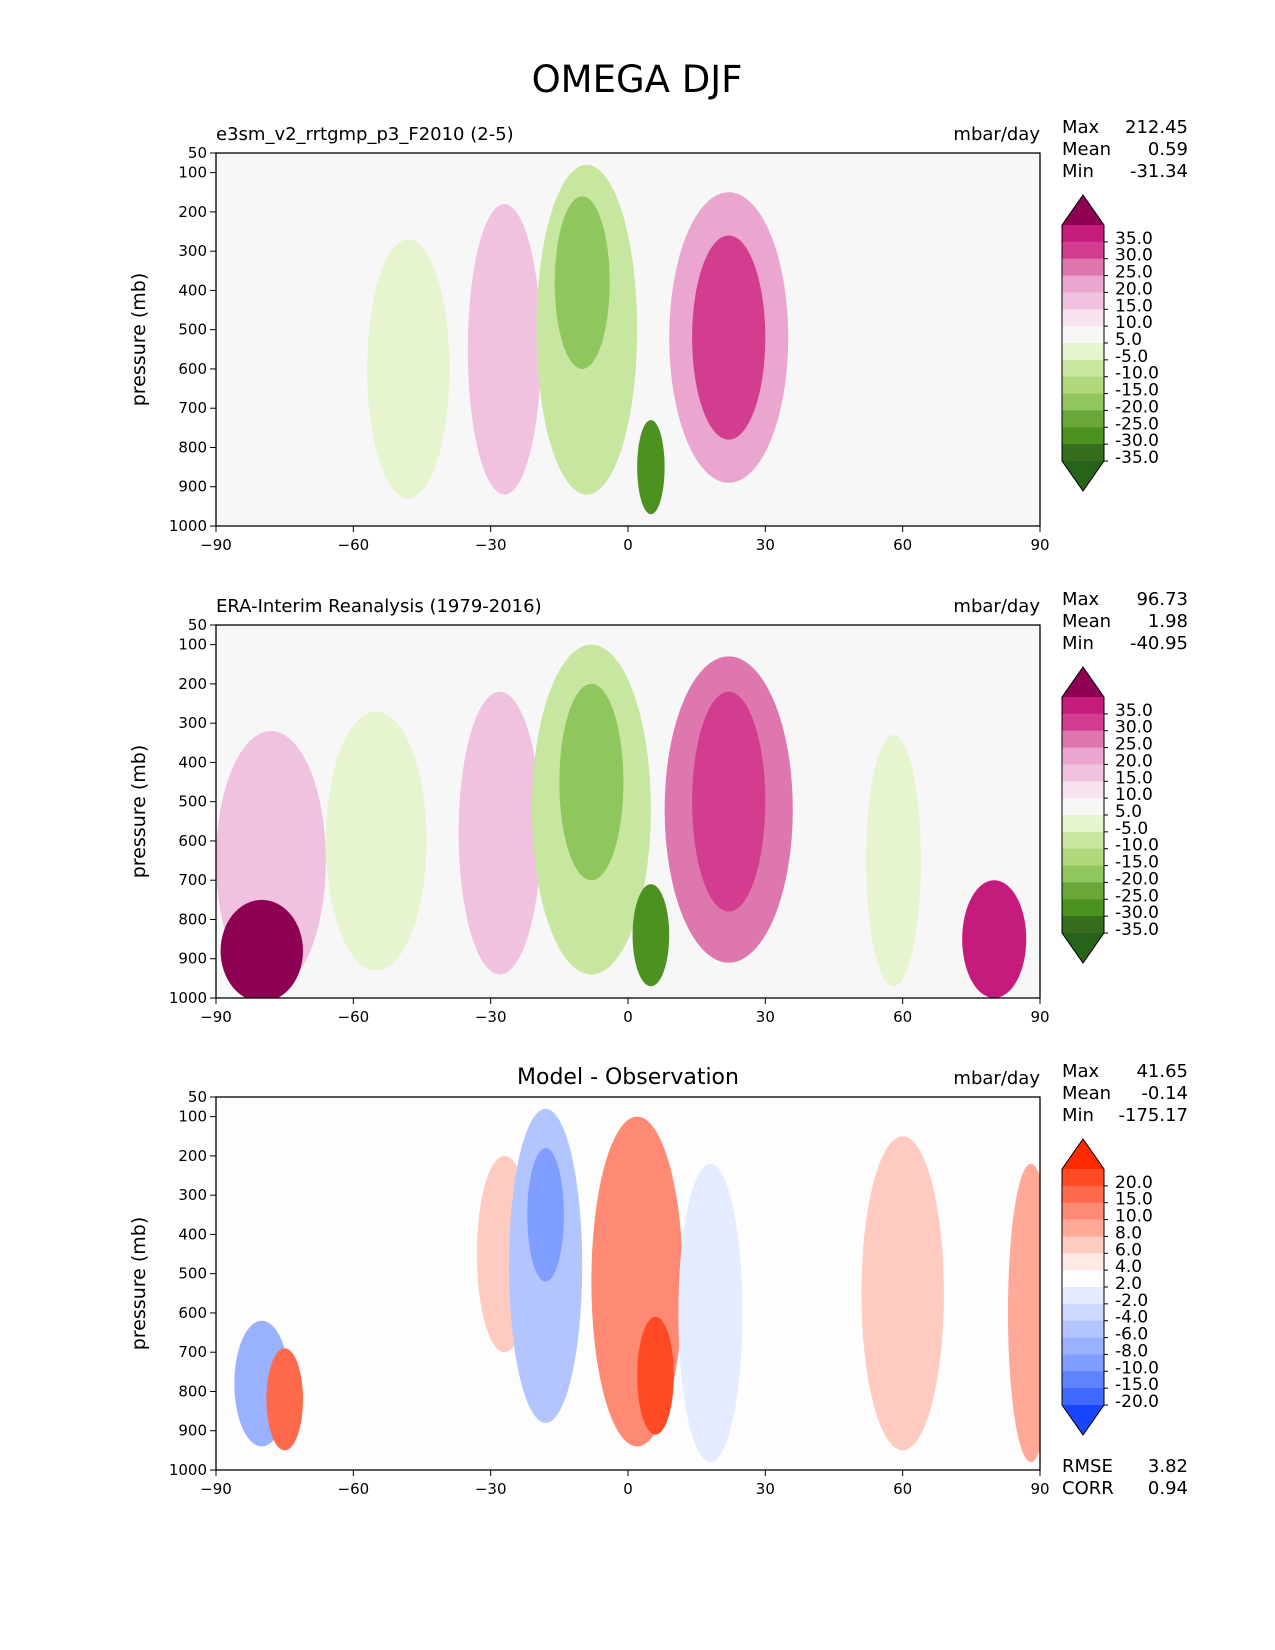  Describe the element at coordinates (994, 939) in the screenshot. I see `contour-positive-north-high-latitude` at that location.